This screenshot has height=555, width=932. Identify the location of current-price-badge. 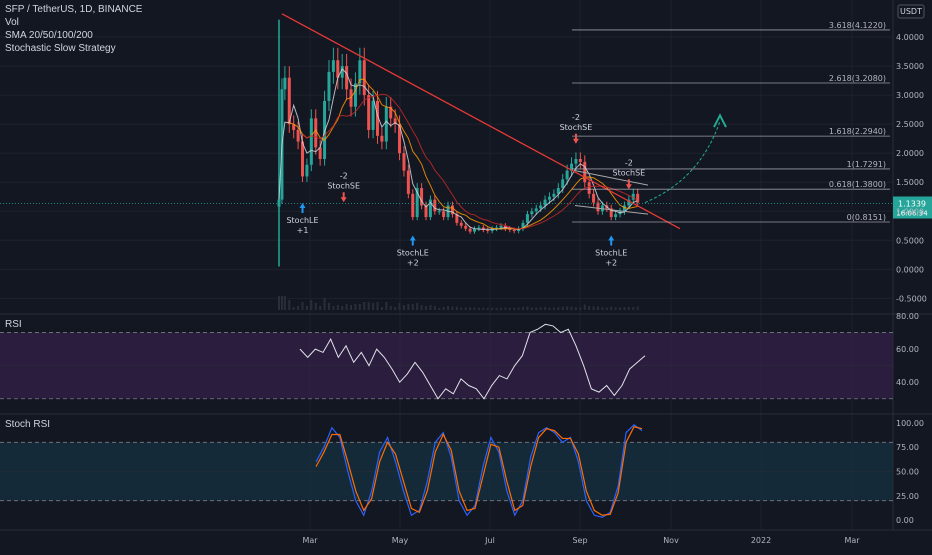
(912, 207).